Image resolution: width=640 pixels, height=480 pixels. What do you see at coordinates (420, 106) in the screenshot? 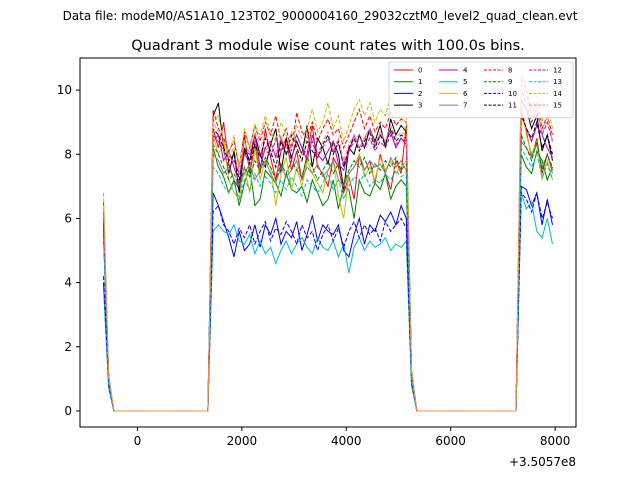
I see `legend-label-3: 3` at bounding box center [420, 106].